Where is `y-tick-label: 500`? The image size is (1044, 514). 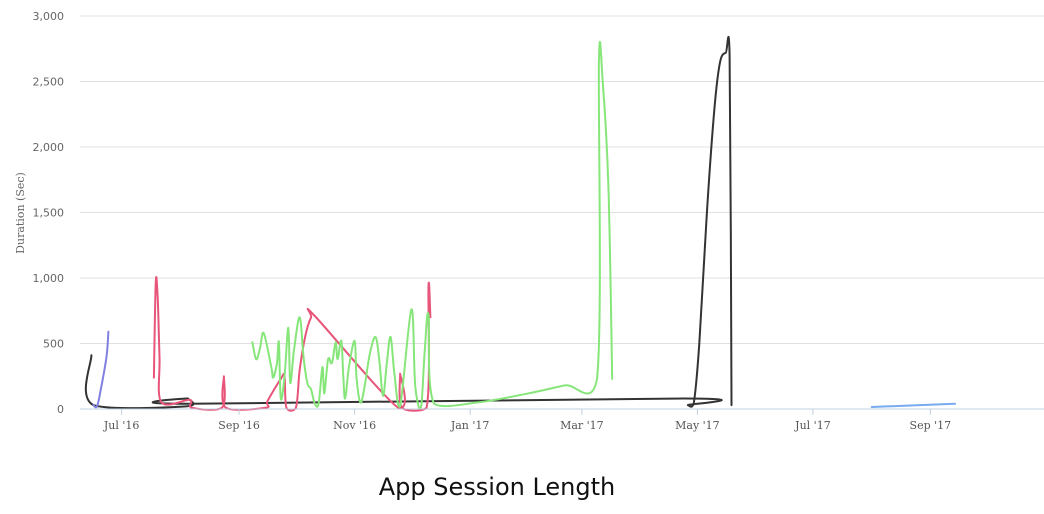 y-tick-label: 500 is located at coordinates (53, 344).